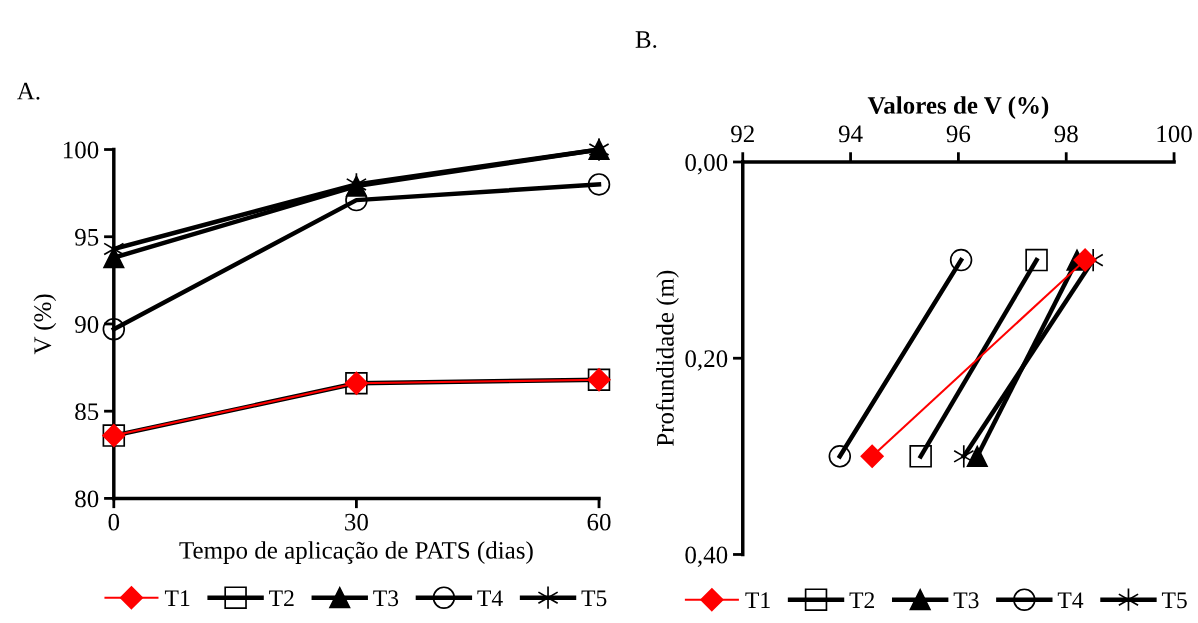 The image size is (1198, 623). I want to click on y-axis-title: Profundidade (m), so click(667, 358).